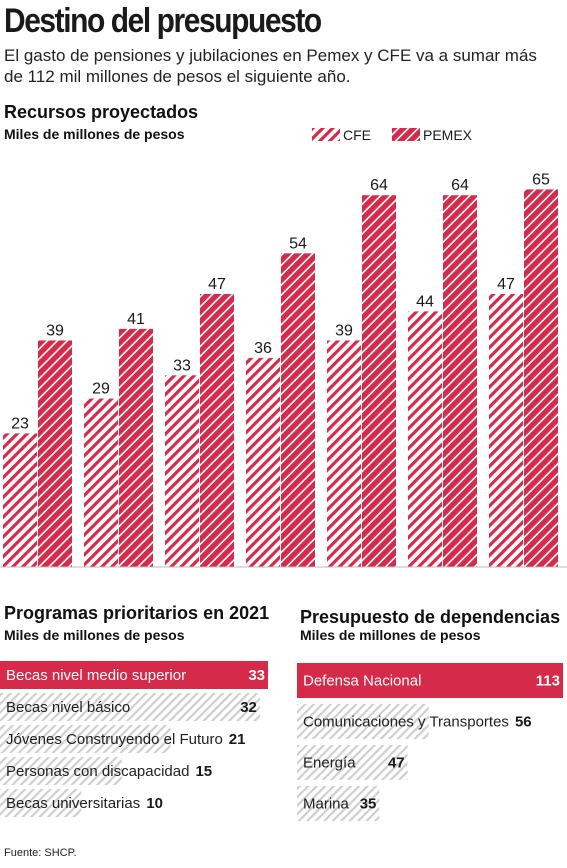 This screenshot has width=567, height=868. Describe the element at coordinates (256, 675) in the screenshot. I see `bar-value-becas-nivel-medio-superior: 33` at that location.